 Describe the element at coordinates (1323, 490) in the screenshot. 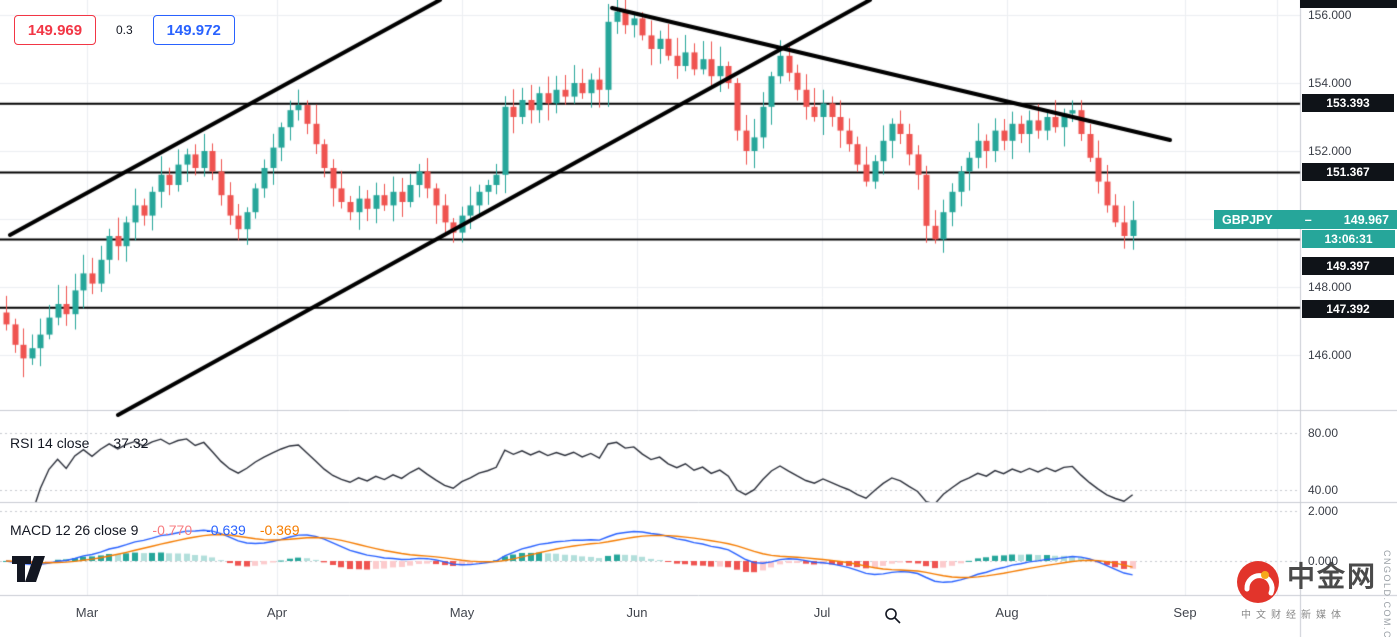

I see `price-tick-label: 40.00` at that location.